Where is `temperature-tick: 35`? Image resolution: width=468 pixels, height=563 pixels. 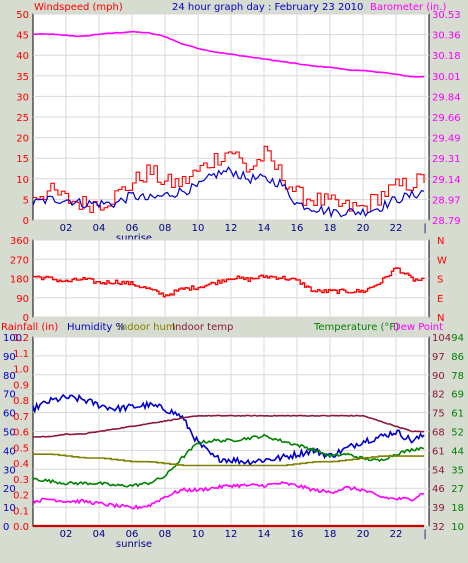 temperature-tick: 35 is located at coordinates (457, 470).